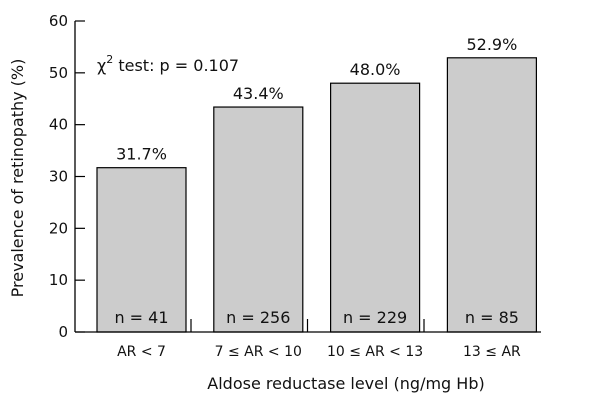 This screenshot has width=607, height=393. What do you see at coordinates (258, 352) in the screenshot?
I see `x-tick-label-2: 7 ≤ AR < 10` at bounding box center [258, 352].